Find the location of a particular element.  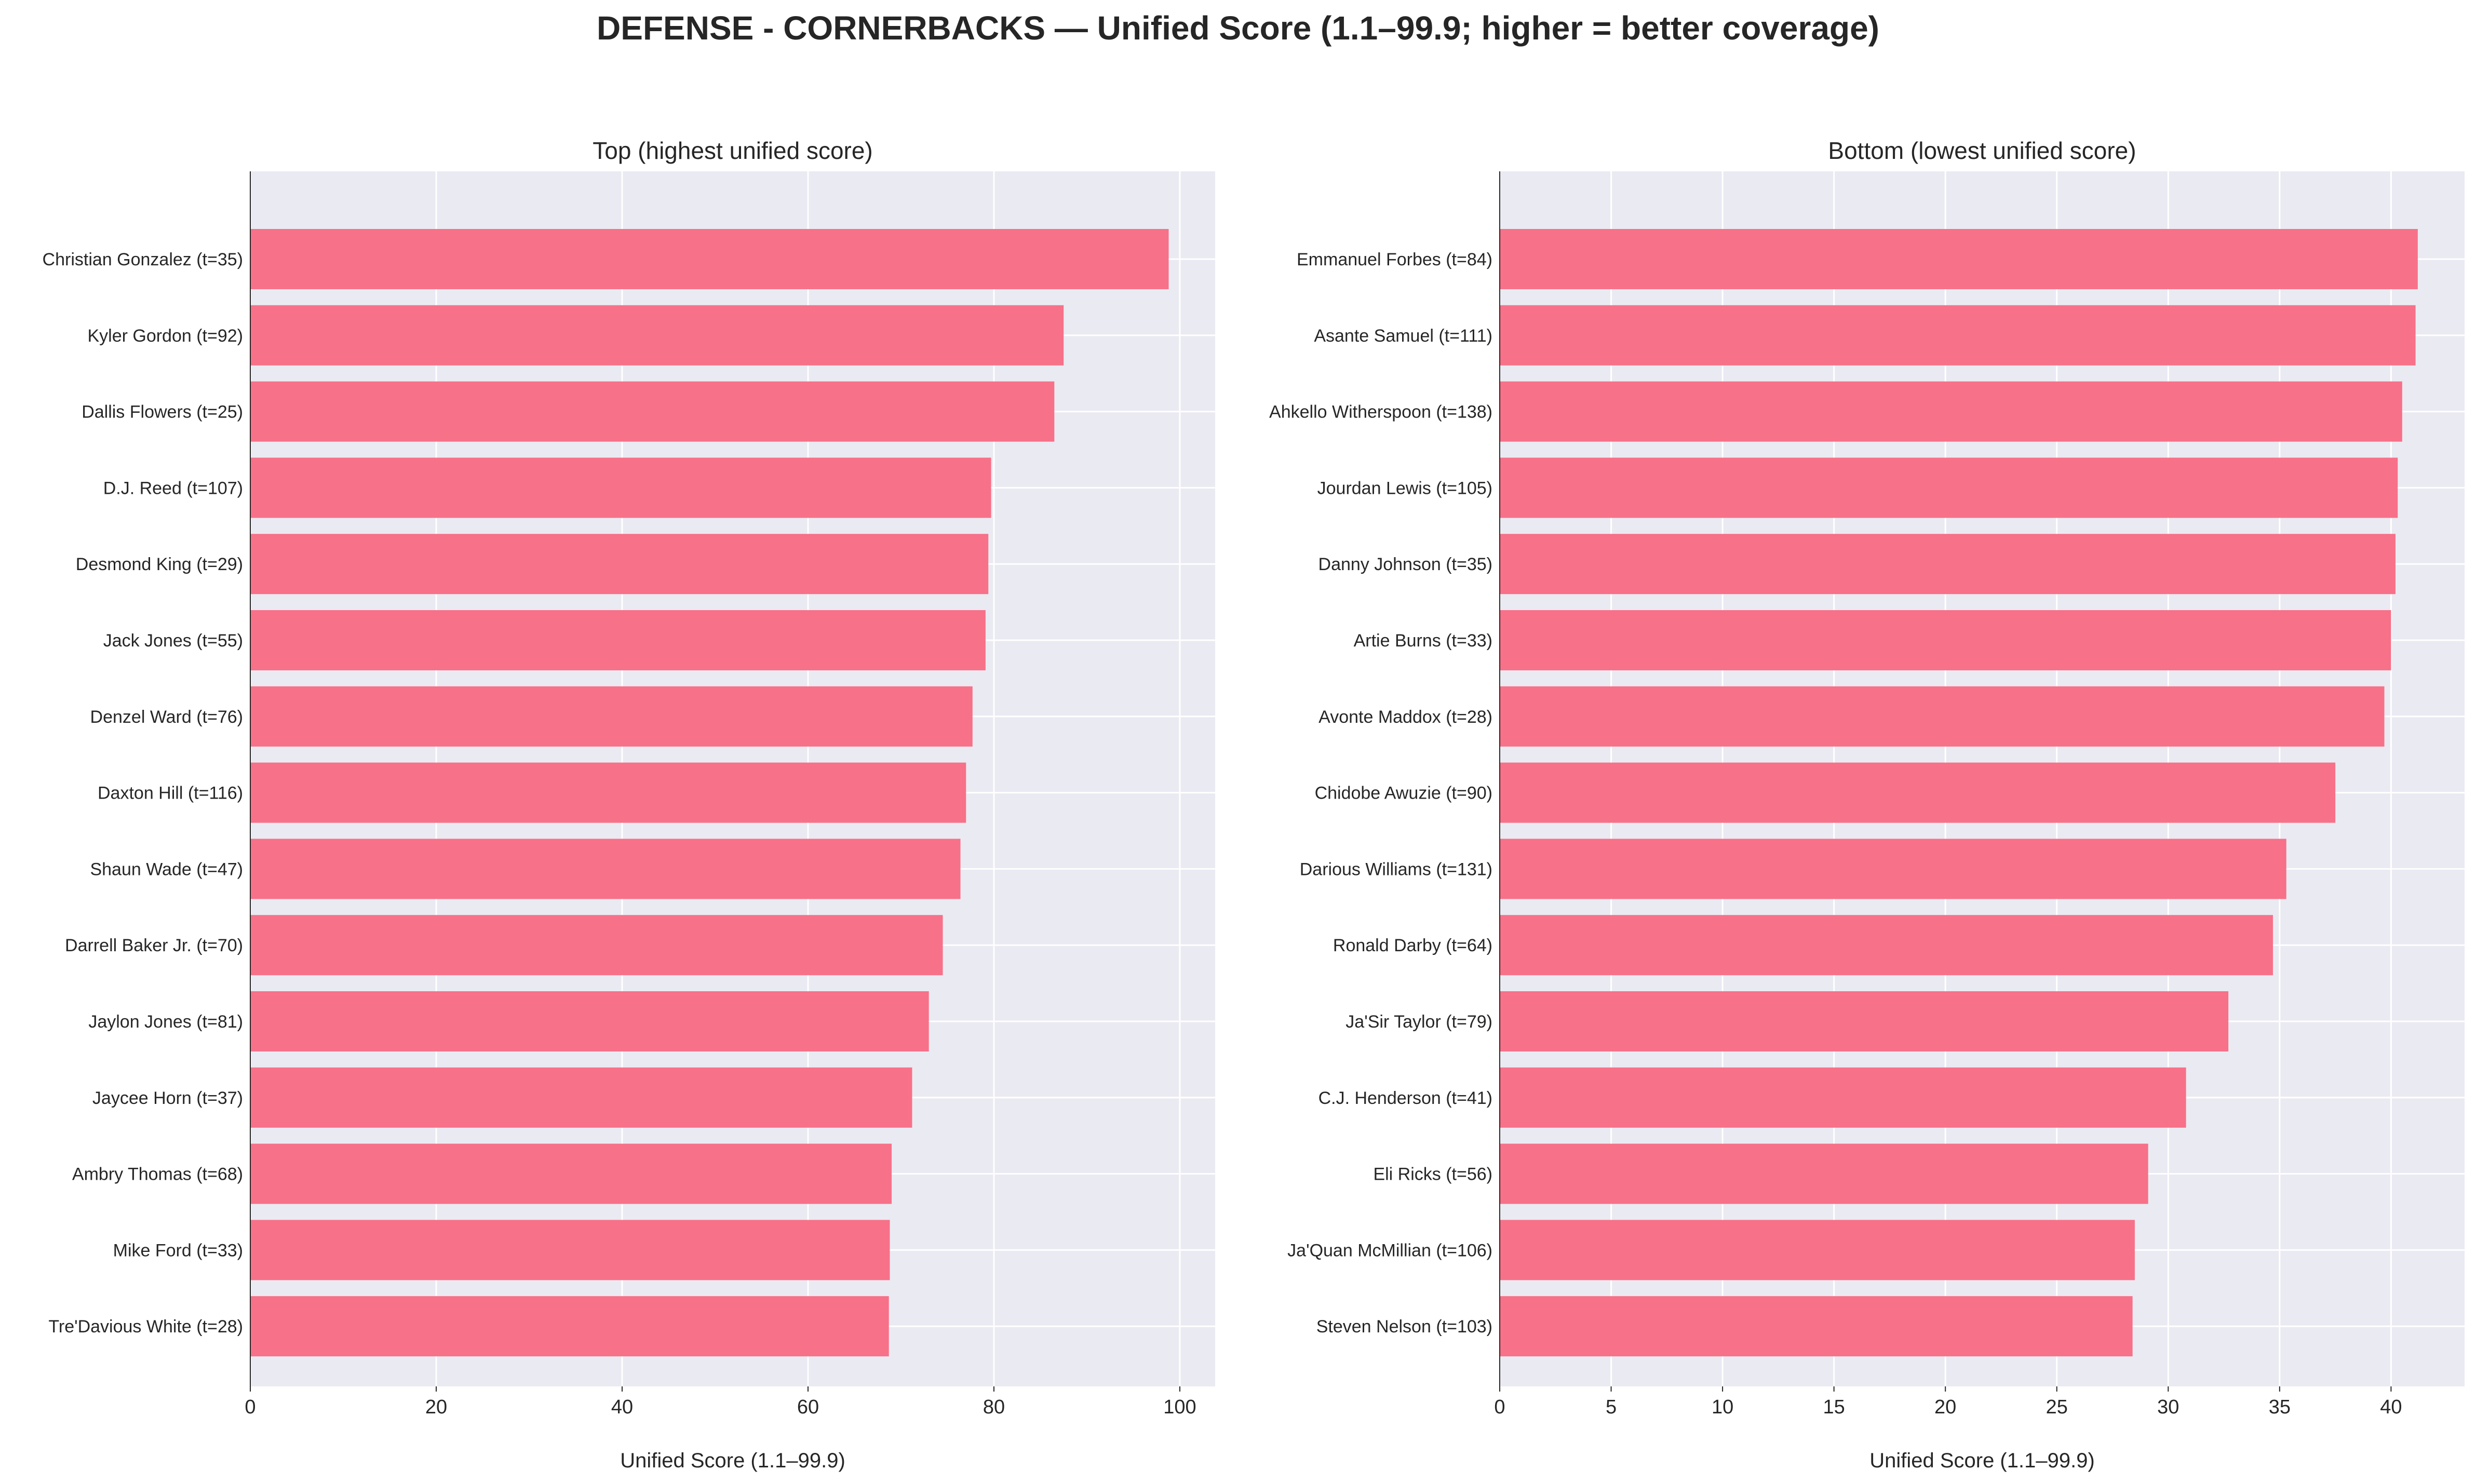

bottom-category-label: Ja'Sir Taylor (t=79) is located at coordinates (1418, 1022).